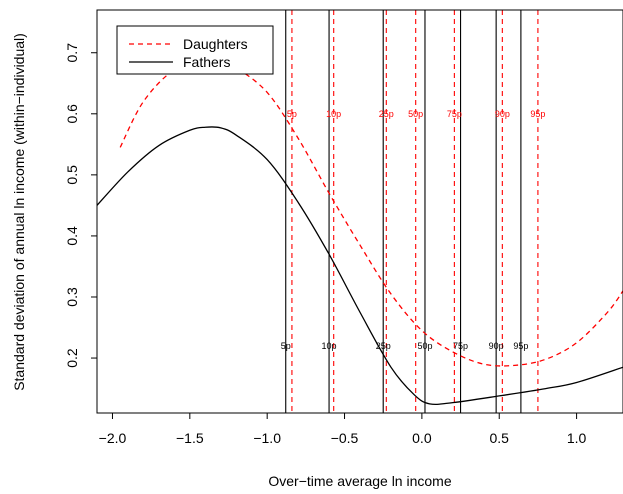  Describe the element at coordinates (72, 114) in the screenshot. I see `y-tick-label: 0.6` at that location.